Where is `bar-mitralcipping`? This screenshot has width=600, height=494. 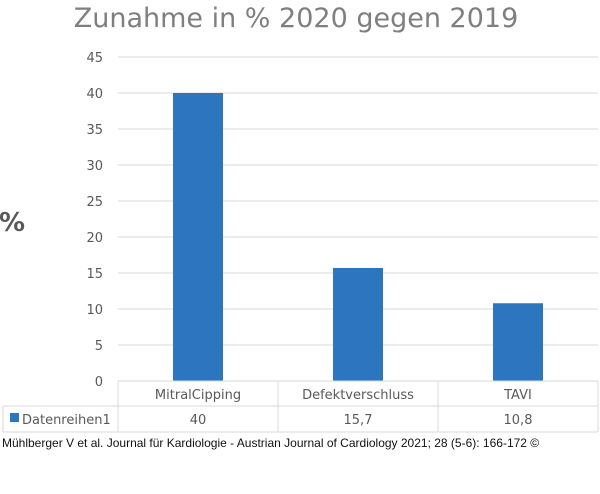
bar-mitralcipping is located at coordinates (198, 237).